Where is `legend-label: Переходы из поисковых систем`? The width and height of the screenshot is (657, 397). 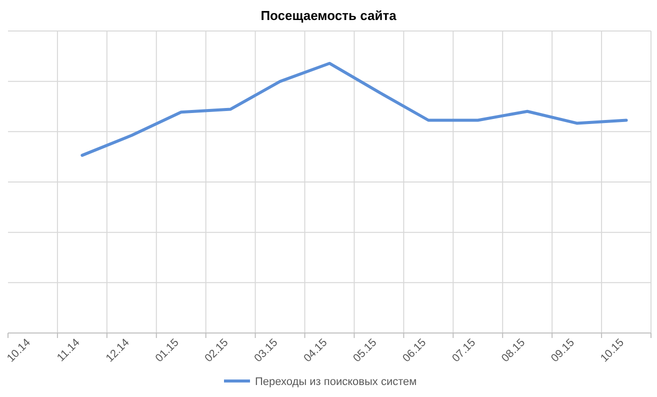
legend-label: Переходы из поисковых систем is located at coordinates (336, 382).